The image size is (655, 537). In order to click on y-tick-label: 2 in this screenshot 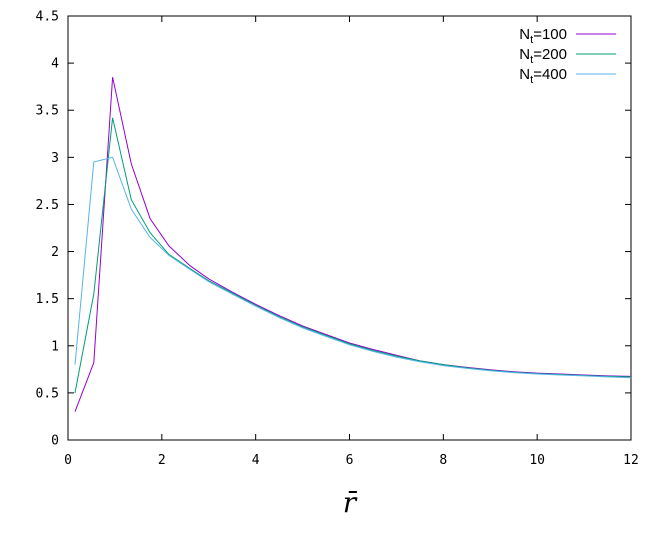, I will do `click(55, 252)`.